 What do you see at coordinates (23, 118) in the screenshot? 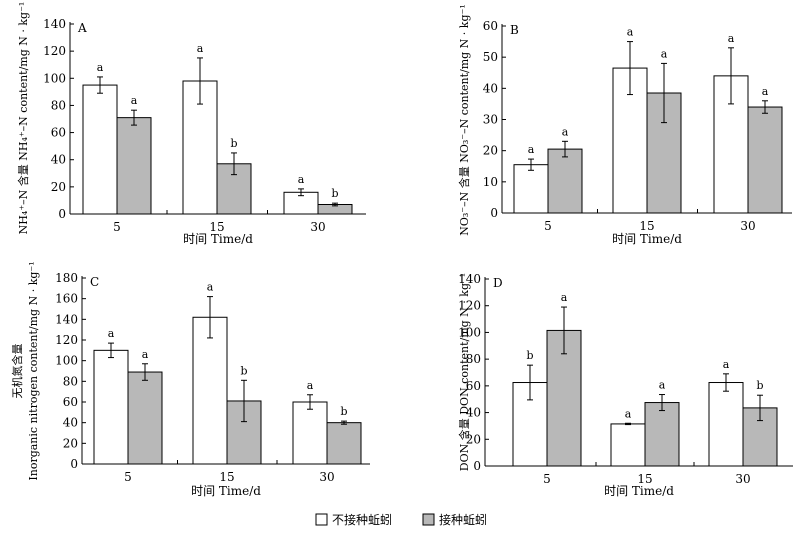
I see `y-axis-title: NH₄⁺–N 含量 NH₄⁺–N content/mg N · kg⁻¹` at bounding box center [23, 118].